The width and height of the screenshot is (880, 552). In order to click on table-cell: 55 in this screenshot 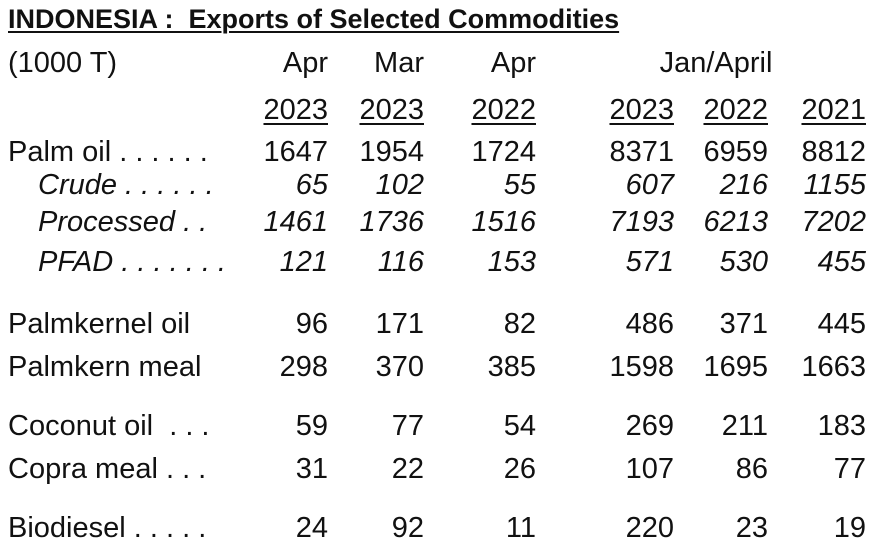, I will do `click(519, 185)`.